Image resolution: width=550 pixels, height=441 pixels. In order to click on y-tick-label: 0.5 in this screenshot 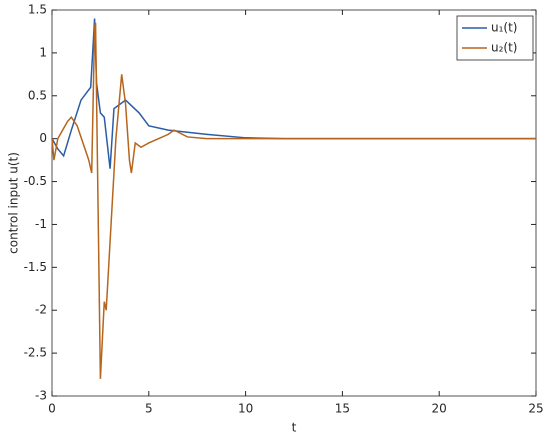, I will do `click(37, 95)`.